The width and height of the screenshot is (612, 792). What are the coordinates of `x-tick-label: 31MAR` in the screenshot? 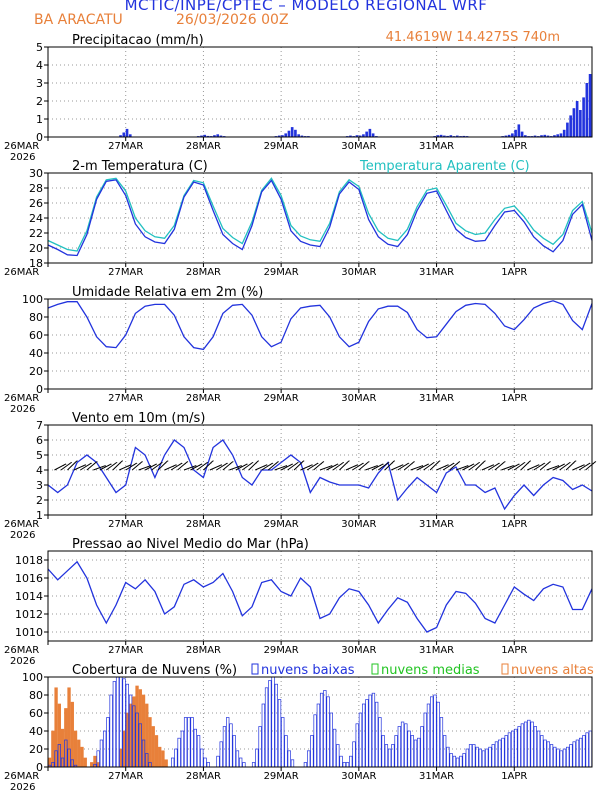 It's located at (436, 272).